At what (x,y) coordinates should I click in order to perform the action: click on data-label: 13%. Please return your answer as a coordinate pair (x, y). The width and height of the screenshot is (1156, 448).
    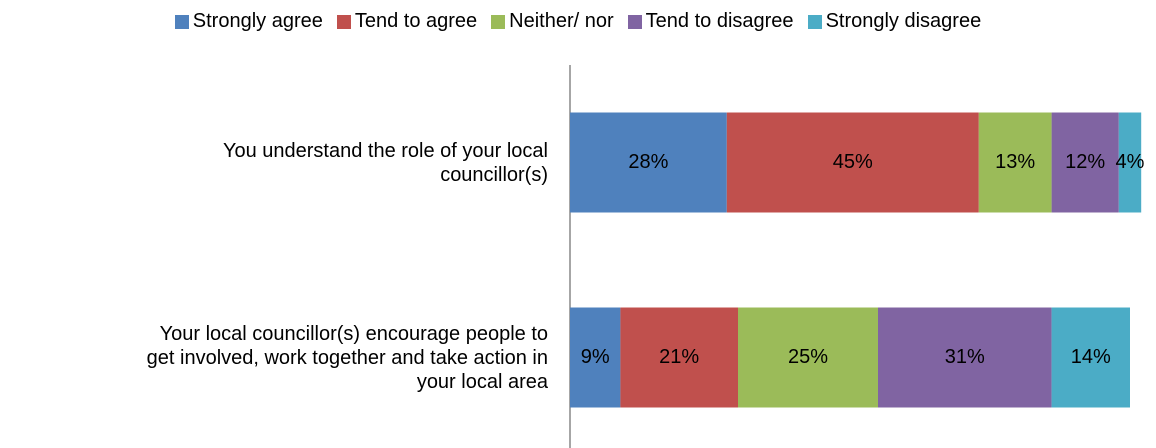
    Looking at the image, I should click on (1015, 162).